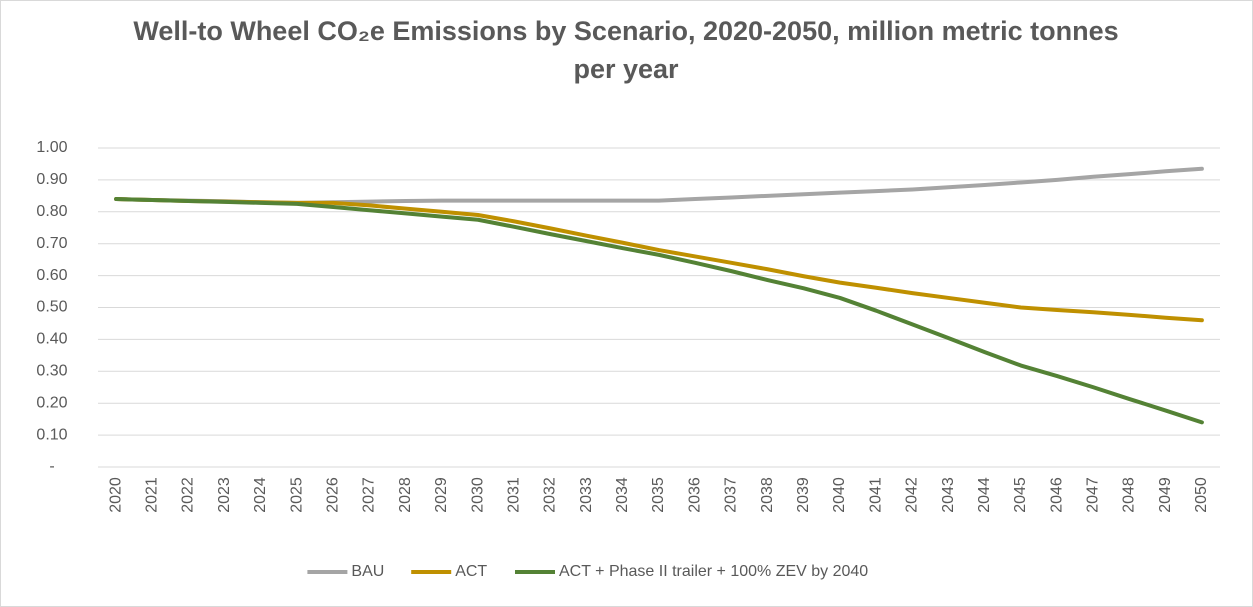 The height and width of the screenshot is (607, 1253). Describe the element at coordinates (622, 495) in the screenshot. I see `x-tick-label: 2034` at that location.